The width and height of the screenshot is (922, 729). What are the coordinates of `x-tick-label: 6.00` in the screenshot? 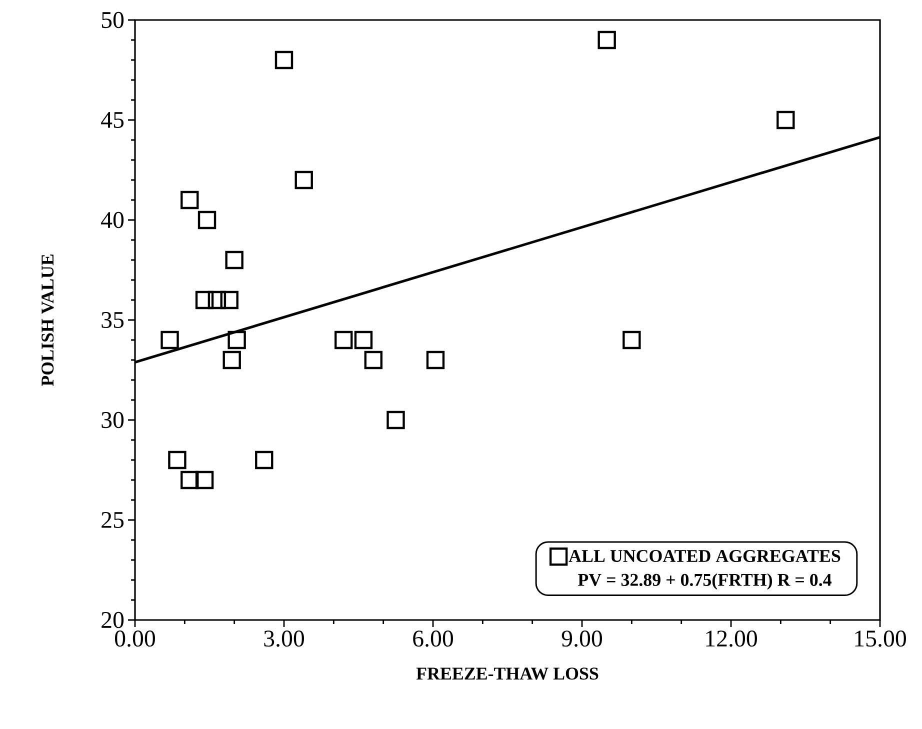 It's located at (433, 638).